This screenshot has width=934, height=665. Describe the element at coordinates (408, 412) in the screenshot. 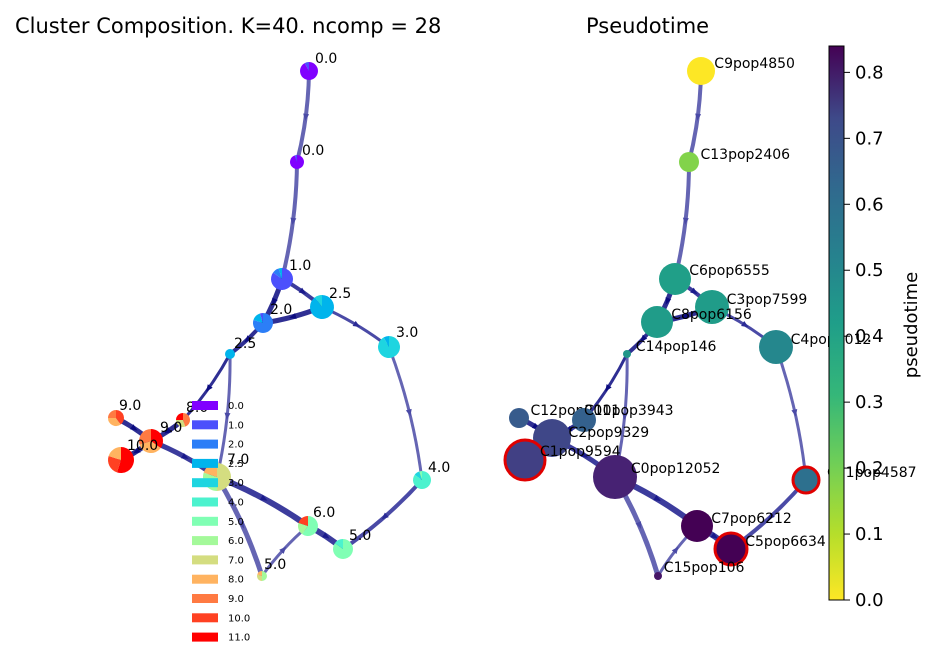

I see `edge-arrow-c4-c11` at that location.